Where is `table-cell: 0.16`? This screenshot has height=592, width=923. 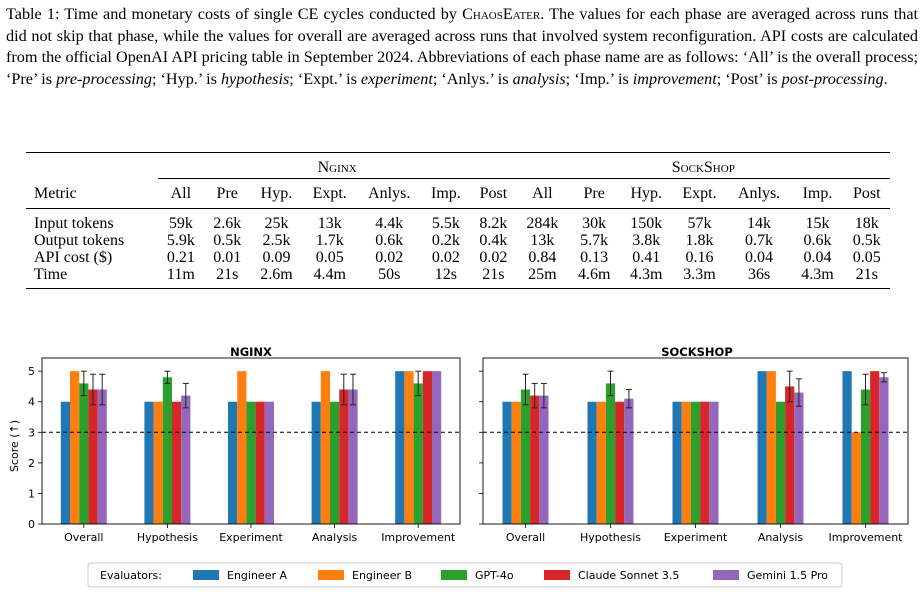
table-cell: 0.16 is located at coordinates (699, 257).